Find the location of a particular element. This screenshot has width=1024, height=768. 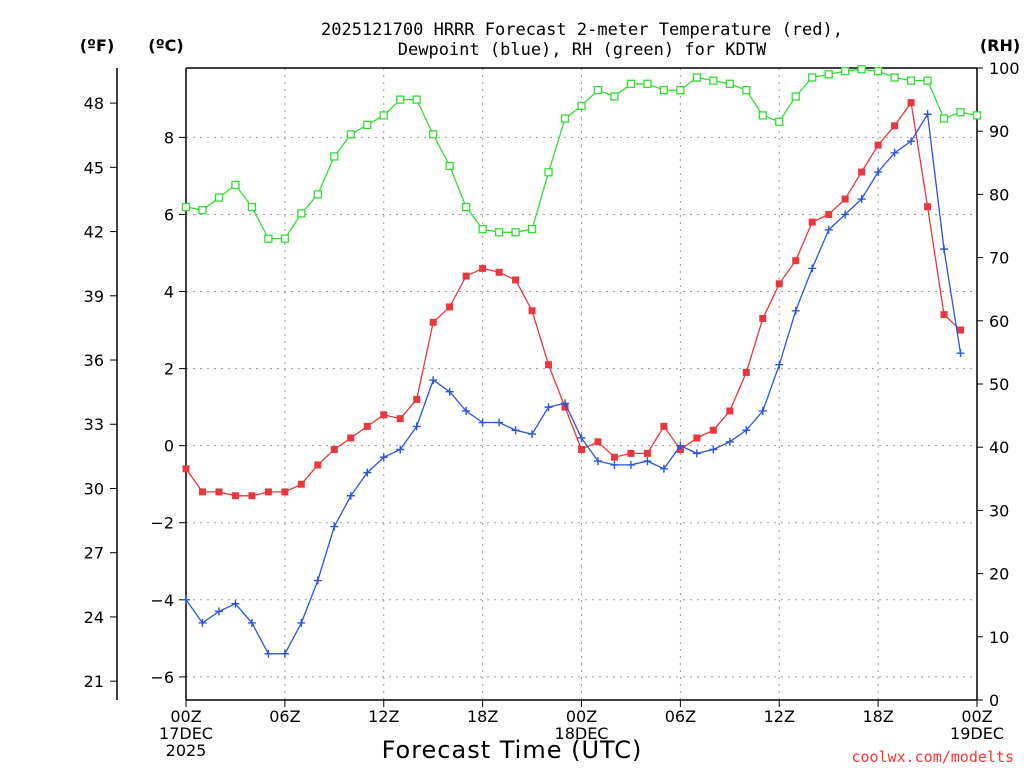

fahrenheit-tick-label: 42 is located at coordinates (94, 232).